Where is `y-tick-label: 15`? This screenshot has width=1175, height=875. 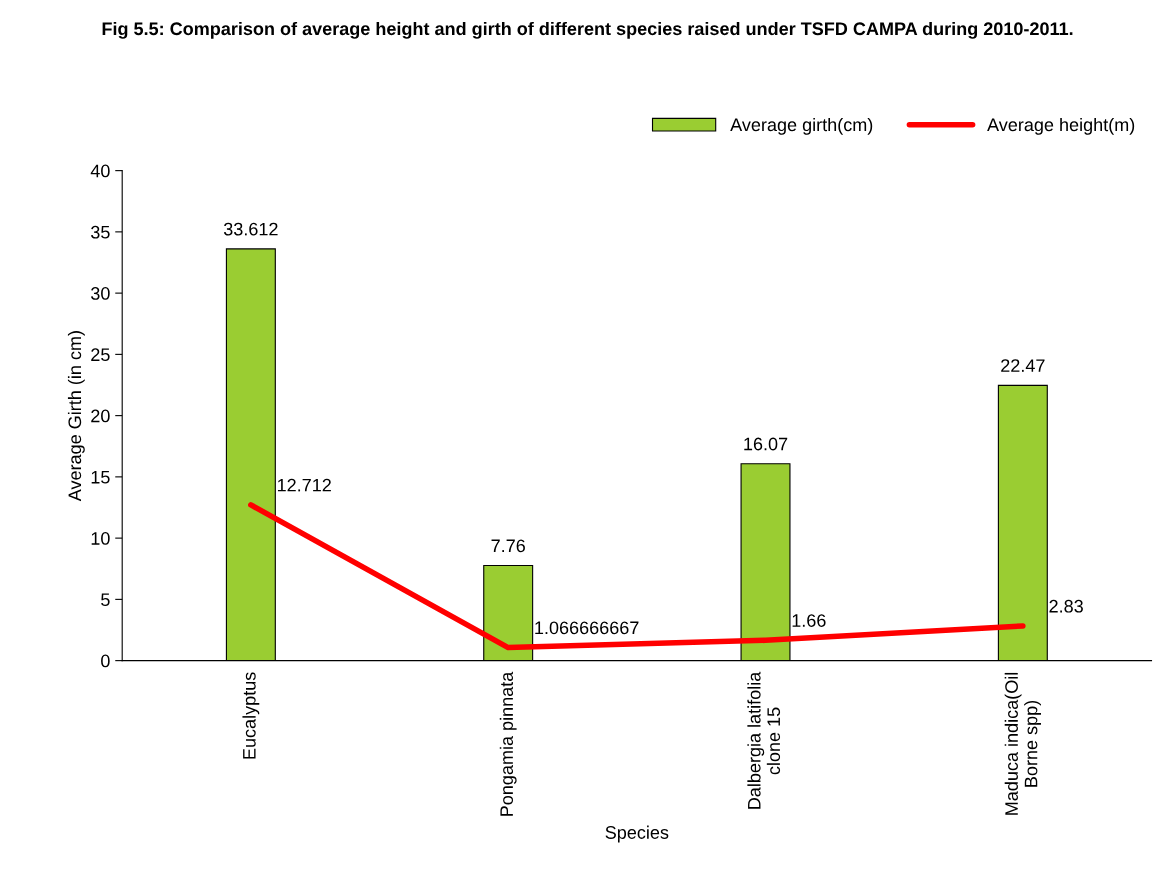 y-tick-label: 15 is located at coordinates (100, 477).